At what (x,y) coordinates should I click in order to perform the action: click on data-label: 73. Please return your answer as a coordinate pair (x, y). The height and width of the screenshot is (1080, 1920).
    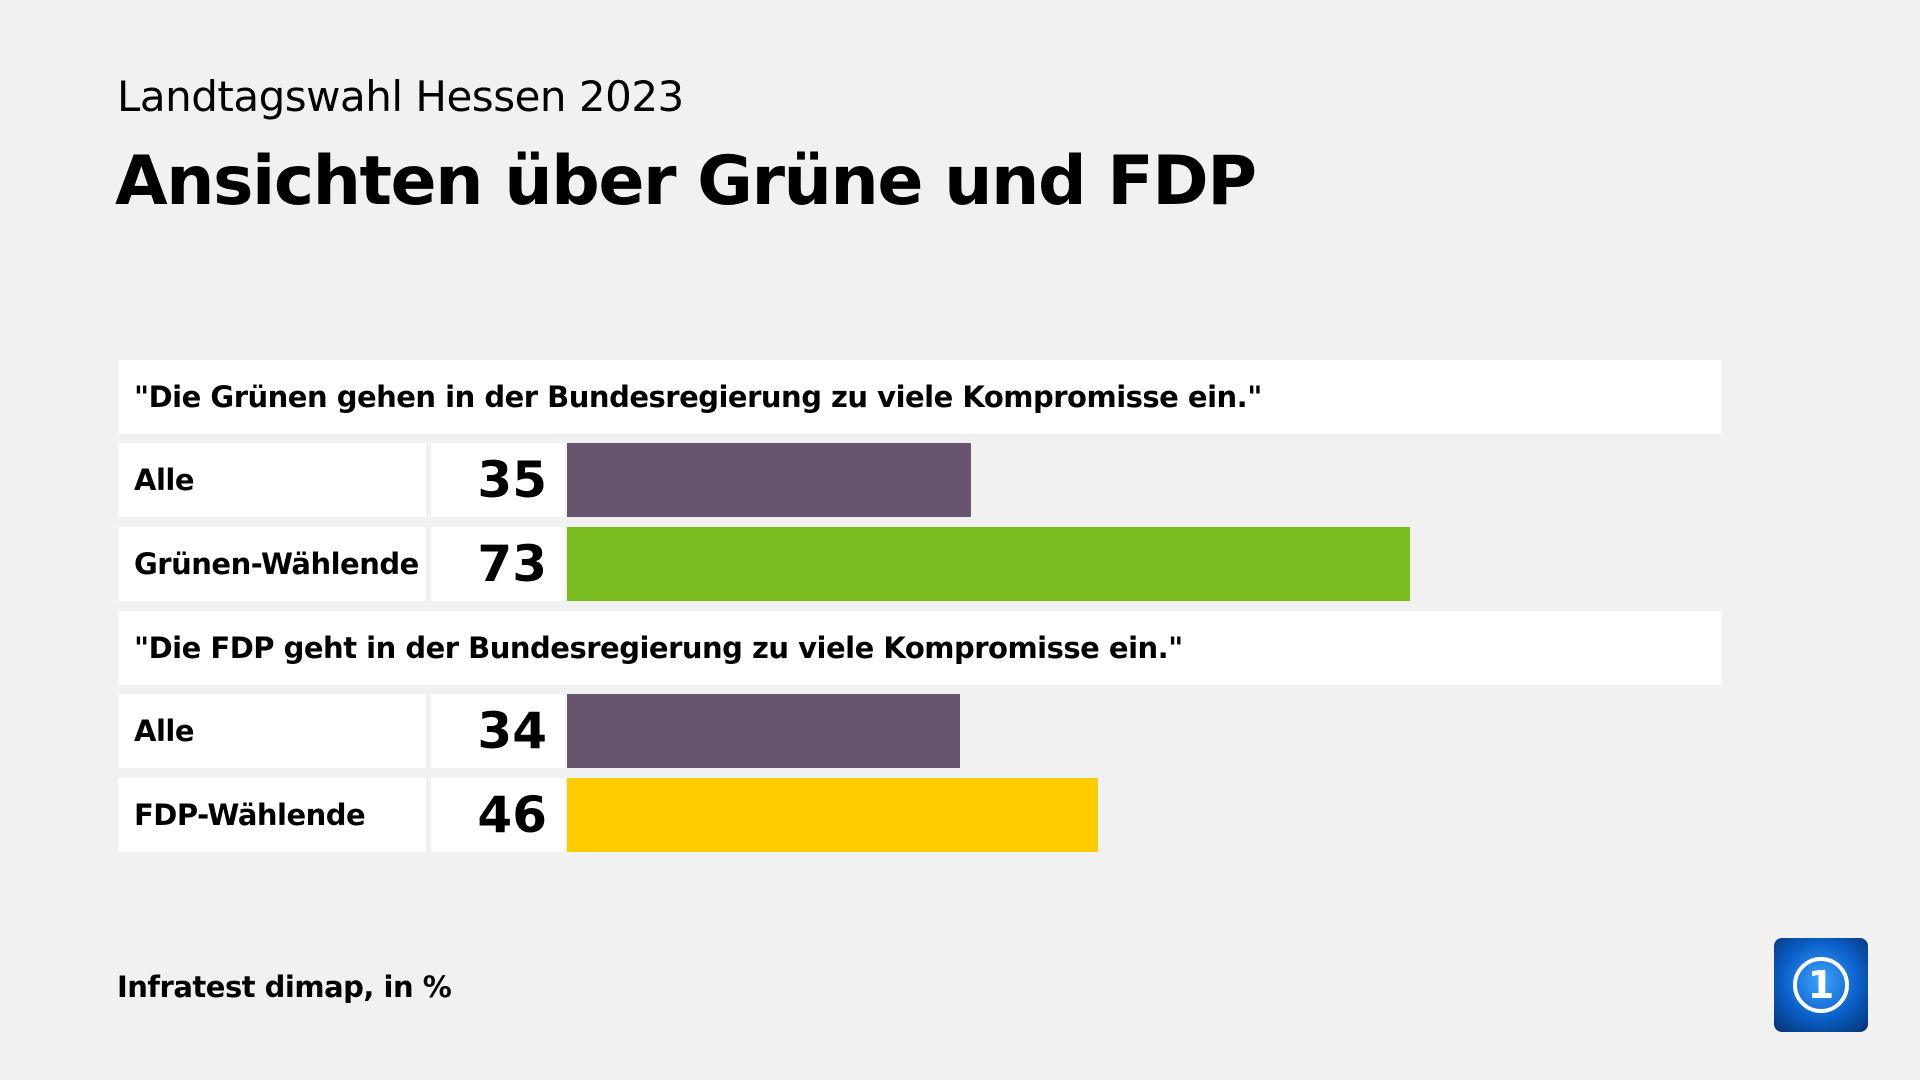
    Looking at the image, I should click on (498, 564).